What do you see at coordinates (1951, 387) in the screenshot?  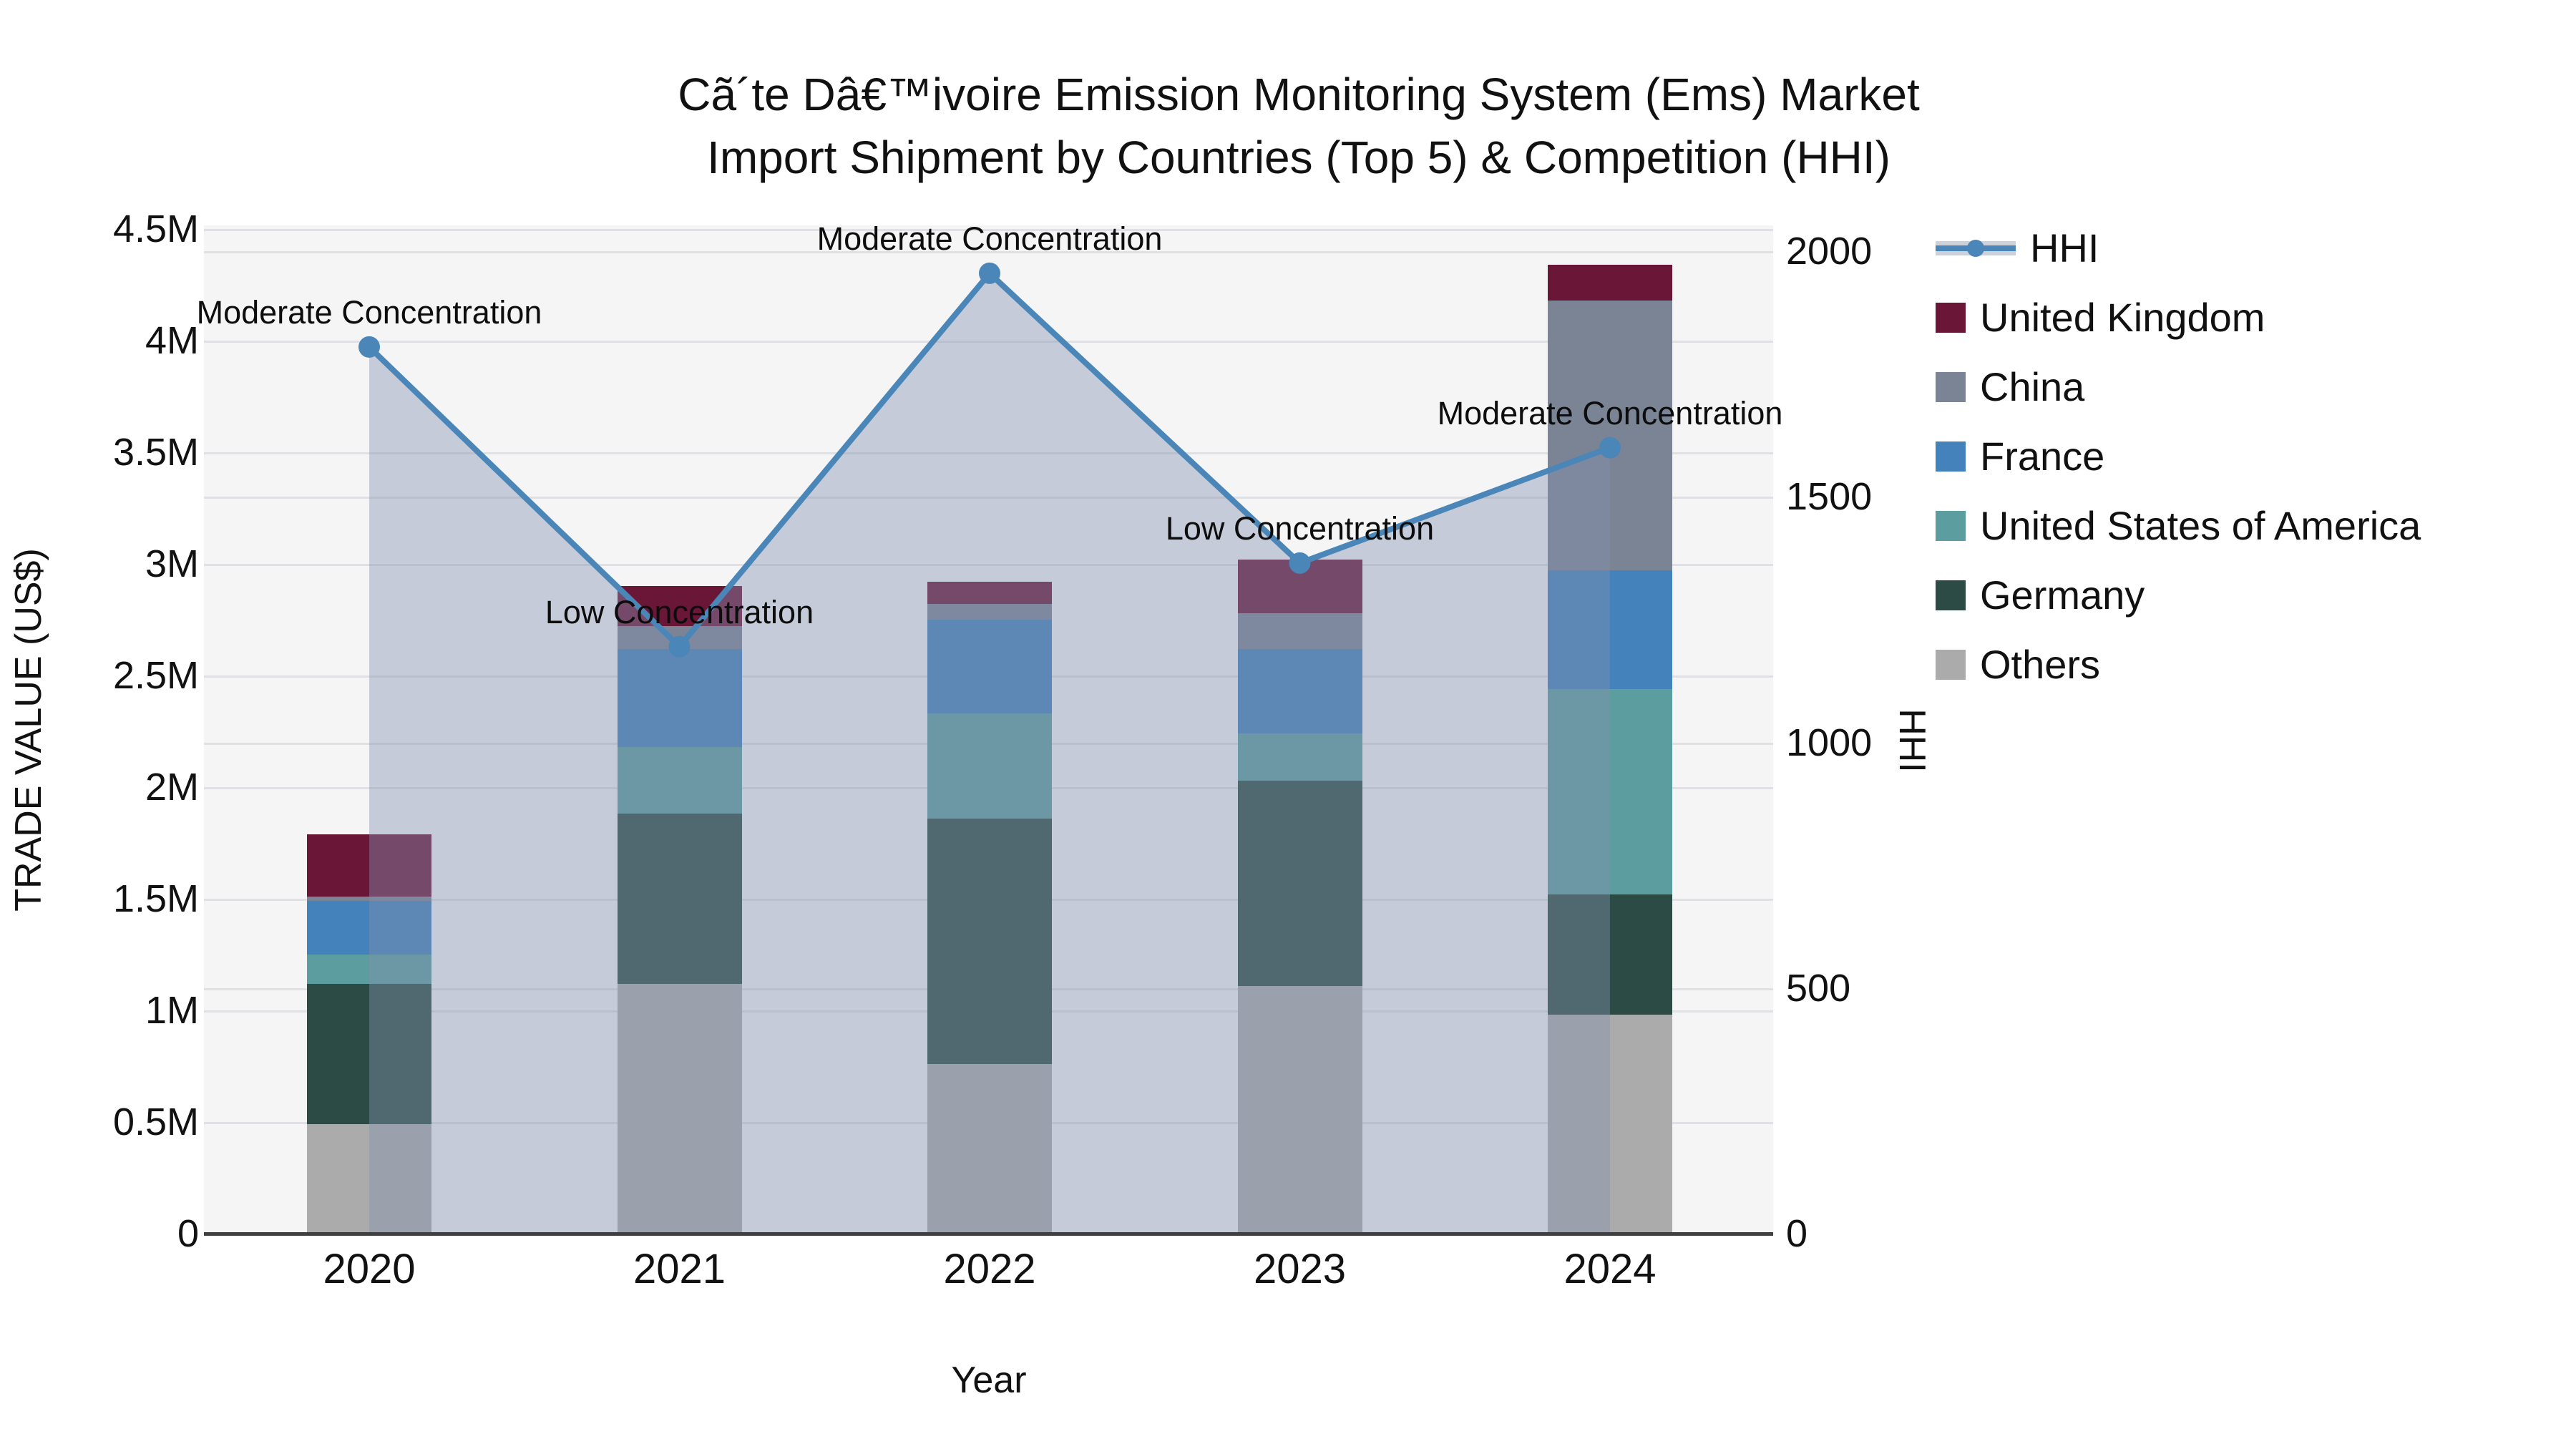 I see `china-swatch-icon` at bounding box center [1951, 387].